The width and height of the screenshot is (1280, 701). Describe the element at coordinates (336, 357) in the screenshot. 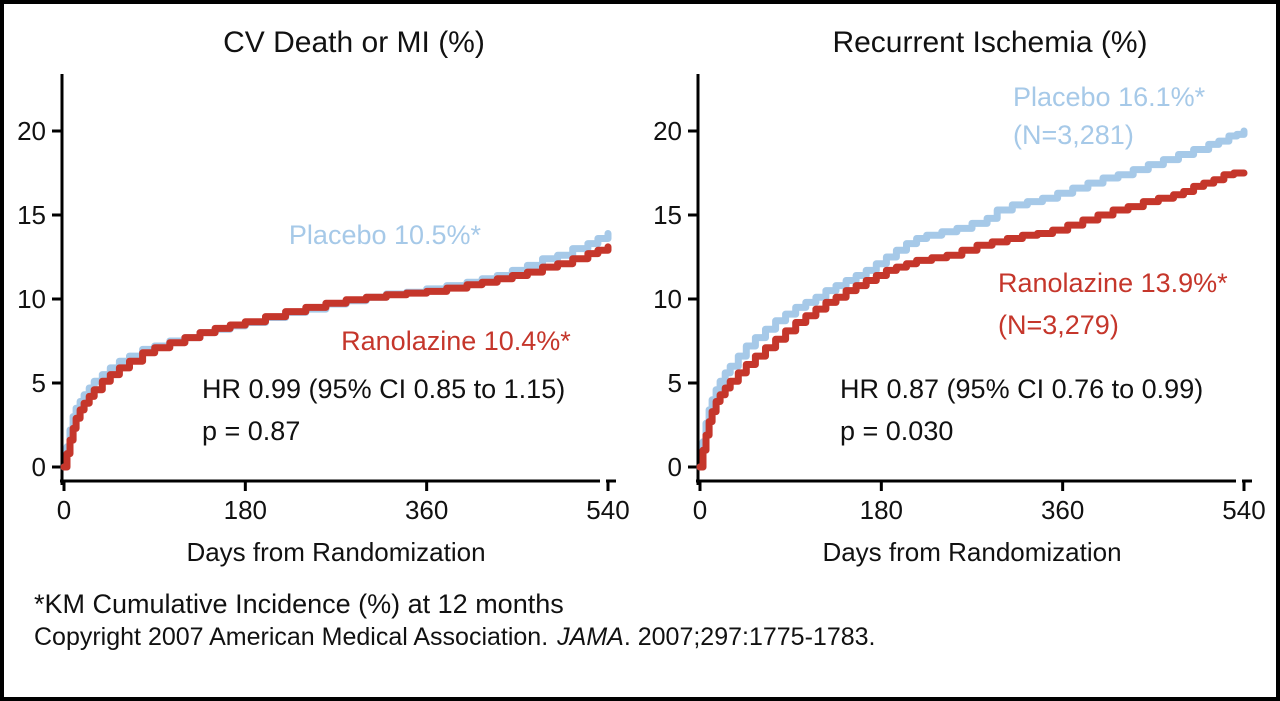

I see `ranolazine-km-curve` at that location.